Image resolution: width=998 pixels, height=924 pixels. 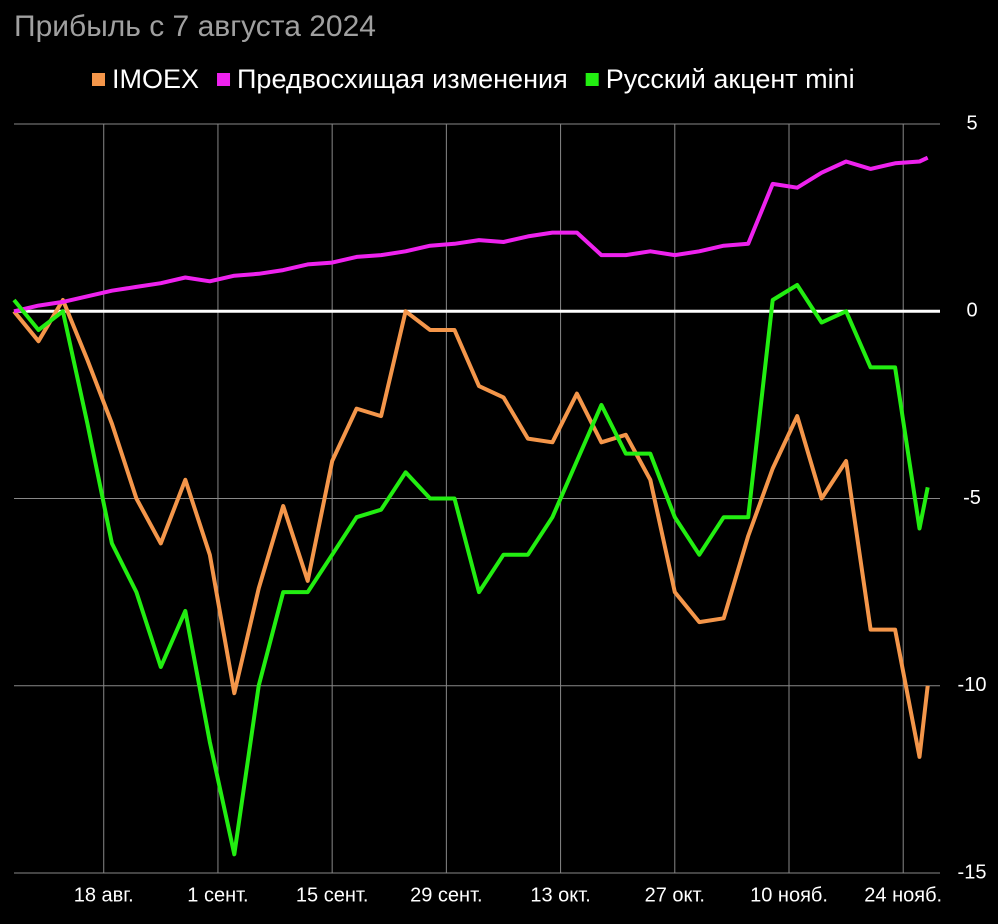 I want to click on x-tick-label: 15 сент., so click(x=332, y=895).